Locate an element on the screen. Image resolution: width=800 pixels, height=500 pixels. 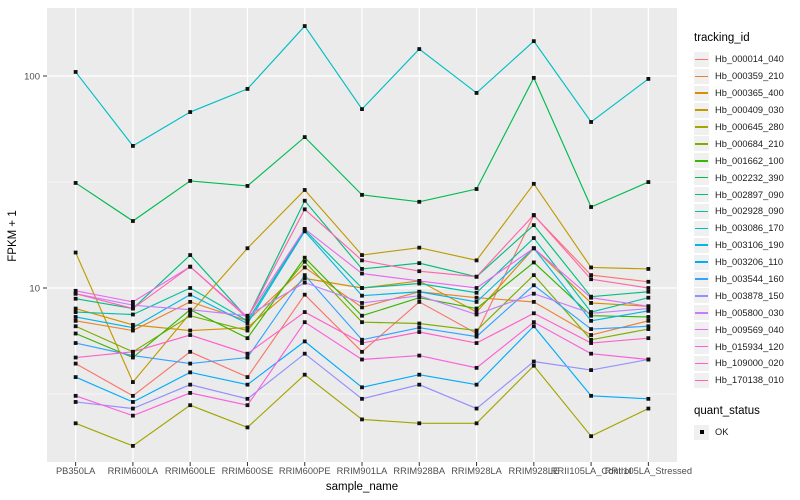
x-tick-label: RRIM600PE is located at coordinates (305, 471).